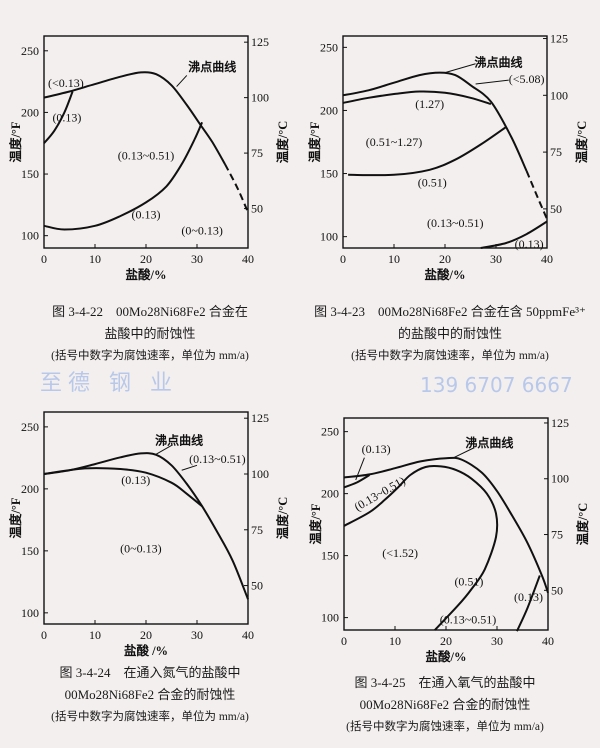 This screenshot has height=748, width=600. Describe the element at coordinates (150, 311) in the screenshot. I see `caption-line1: 图 3-4-22 00Mo28Ni68Fe2 合金在` at that location.